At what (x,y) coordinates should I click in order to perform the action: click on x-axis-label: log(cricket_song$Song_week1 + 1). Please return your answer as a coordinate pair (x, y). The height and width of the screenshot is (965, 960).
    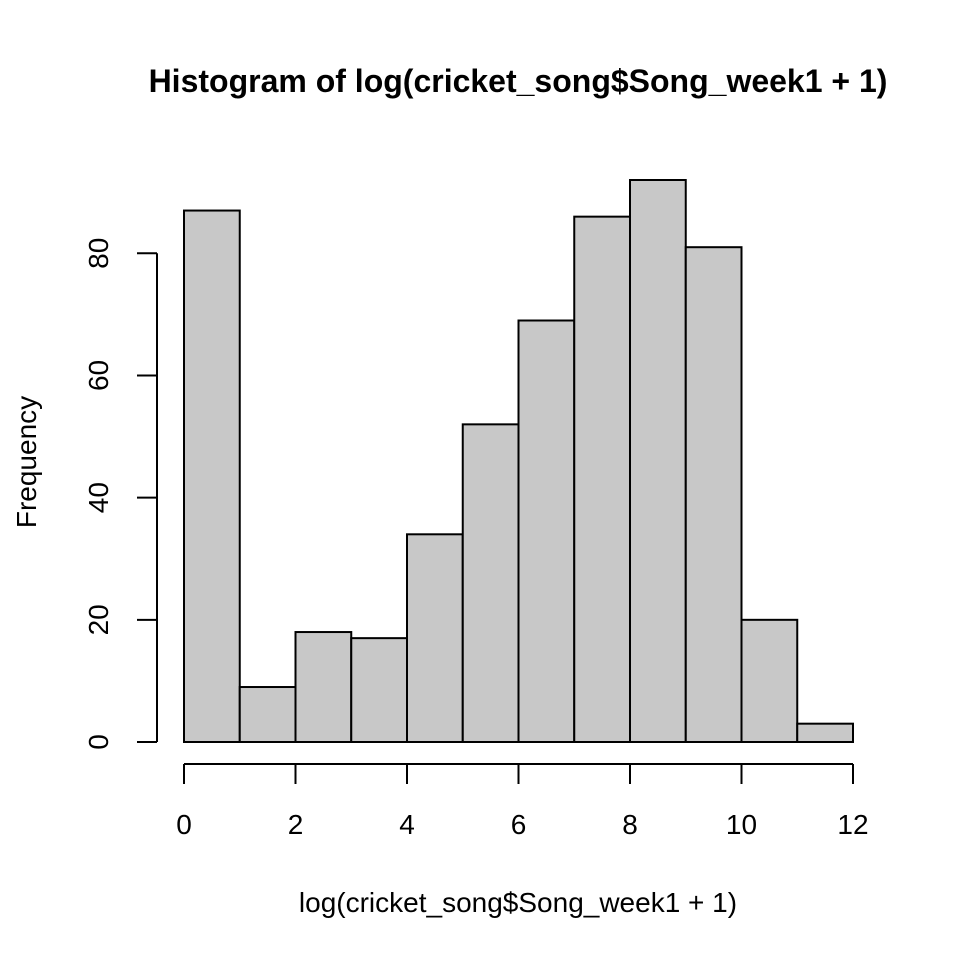
    Looking at the image, I should click on (518, 902).